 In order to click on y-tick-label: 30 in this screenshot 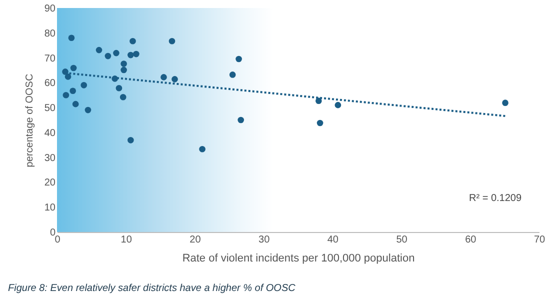, I will do `click(50, 158)`.